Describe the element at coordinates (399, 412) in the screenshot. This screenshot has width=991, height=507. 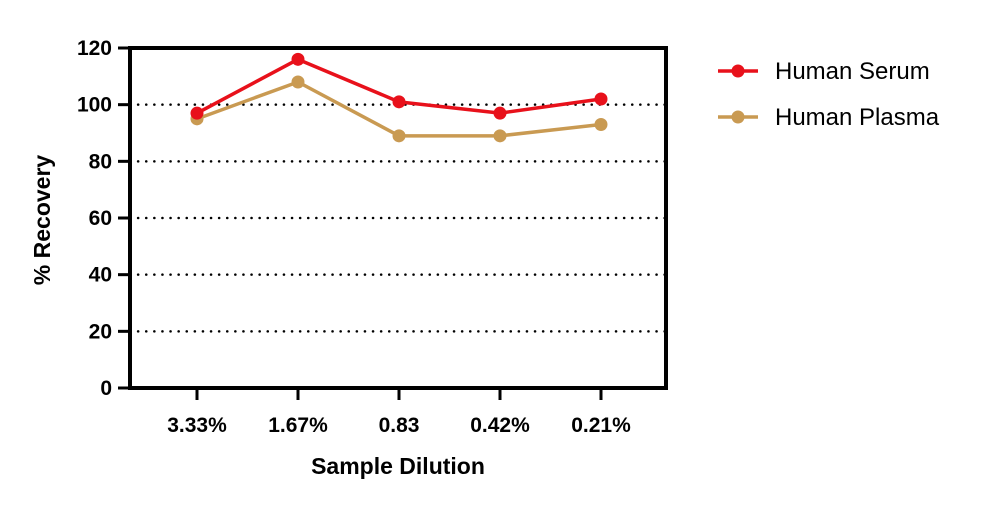
I see `x-axis-ticks: 3.33% 1.67% 0.83 0.42% 0.21%` at that location.